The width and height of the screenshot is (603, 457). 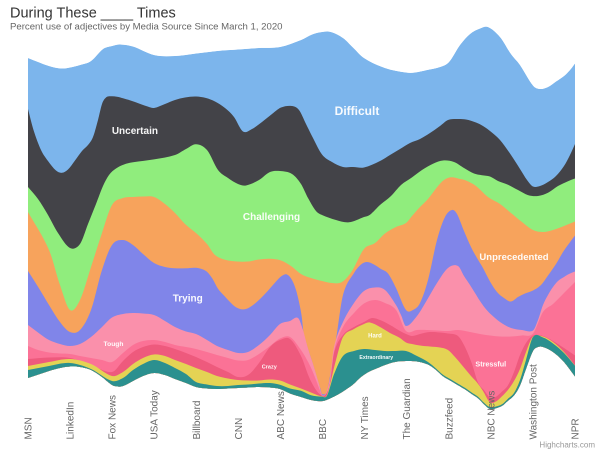 What do you see at coordinates (113, 417) in the screenshot?
I see `svg-text: Fox News` at bounding box center [113, 417].